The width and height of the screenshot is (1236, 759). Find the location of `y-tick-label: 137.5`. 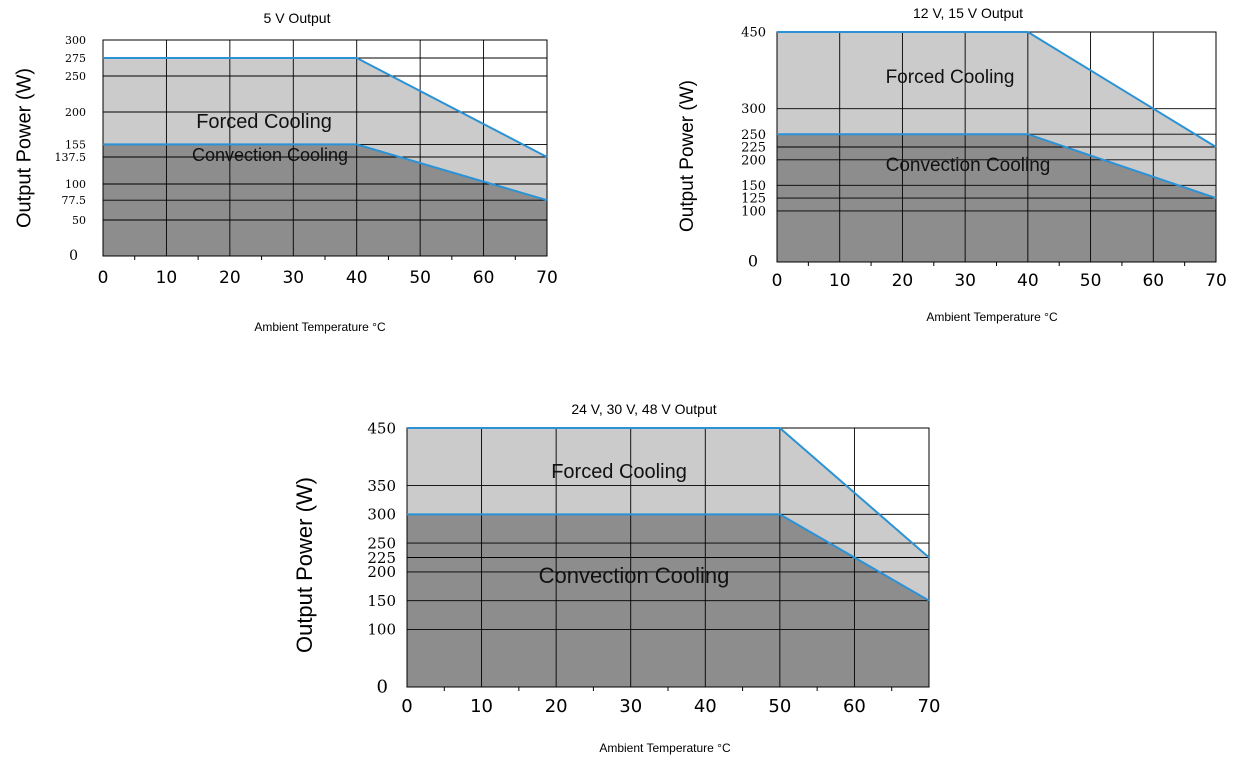

y-tick-label: 137.5 is located at coordinates (71, 157).